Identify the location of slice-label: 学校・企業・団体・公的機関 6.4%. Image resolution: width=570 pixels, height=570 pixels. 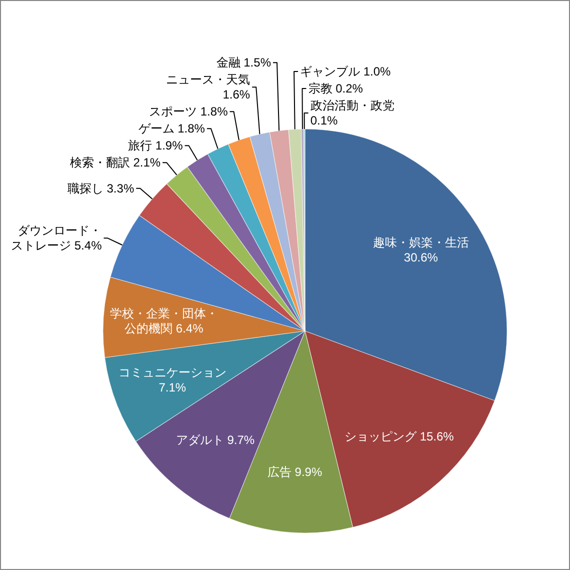
(164, 321).